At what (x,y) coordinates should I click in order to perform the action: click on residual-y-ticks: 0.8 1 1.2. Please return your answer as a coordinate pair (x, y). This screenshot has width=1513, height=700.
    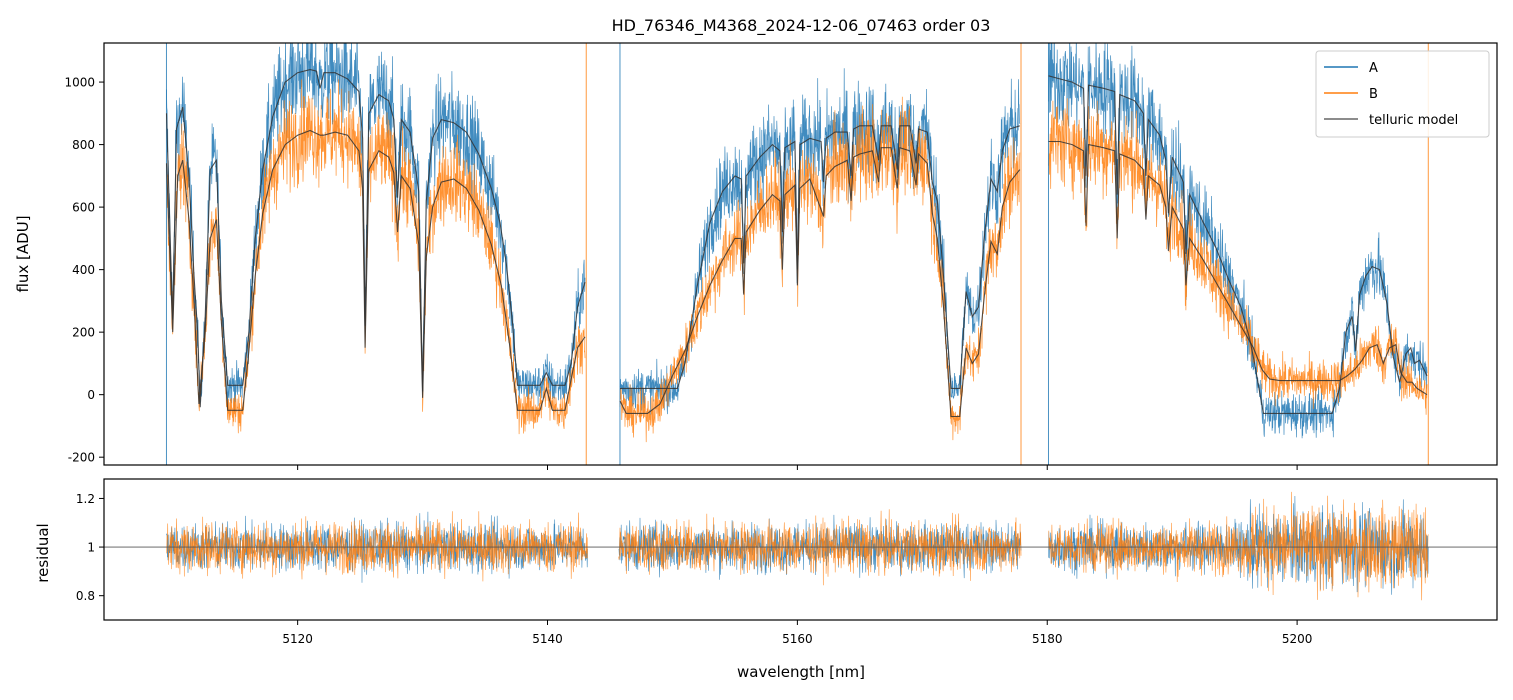
    Looking at the image, I should click on (90, 547).